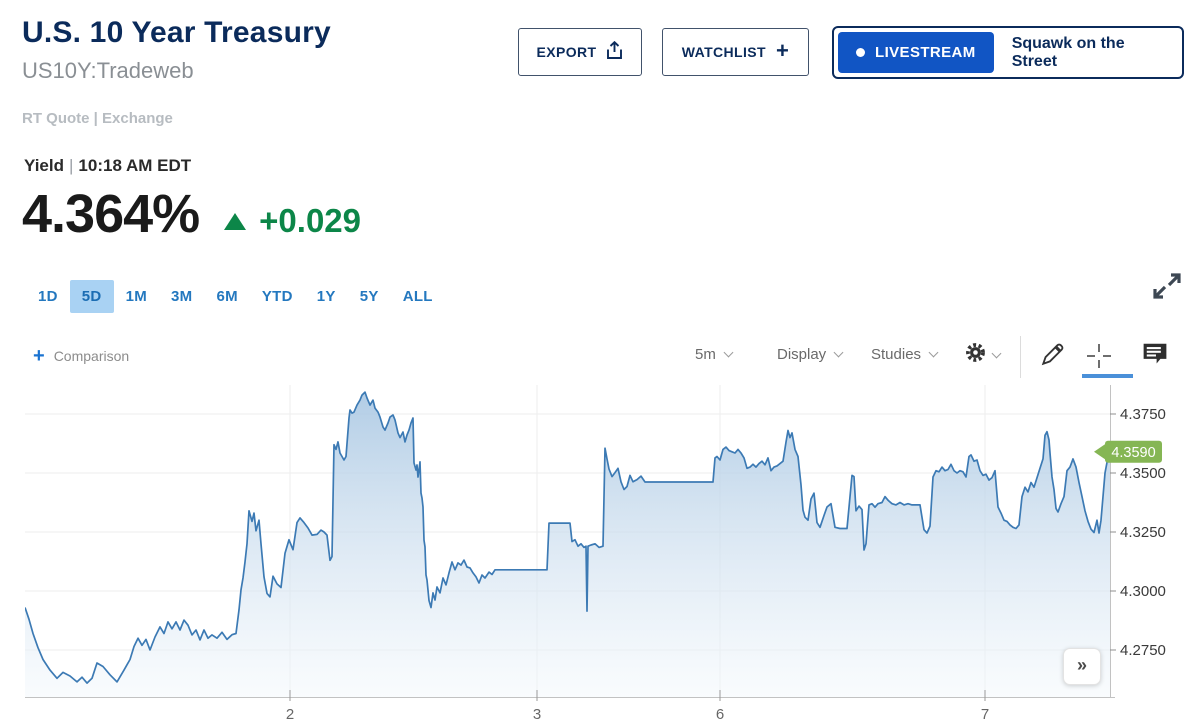  What do you see at coordinates (135, 165) in the screenshot?
I see `quote-timestamp: 10:18 AM EDT` at bounding box center [135, 165].